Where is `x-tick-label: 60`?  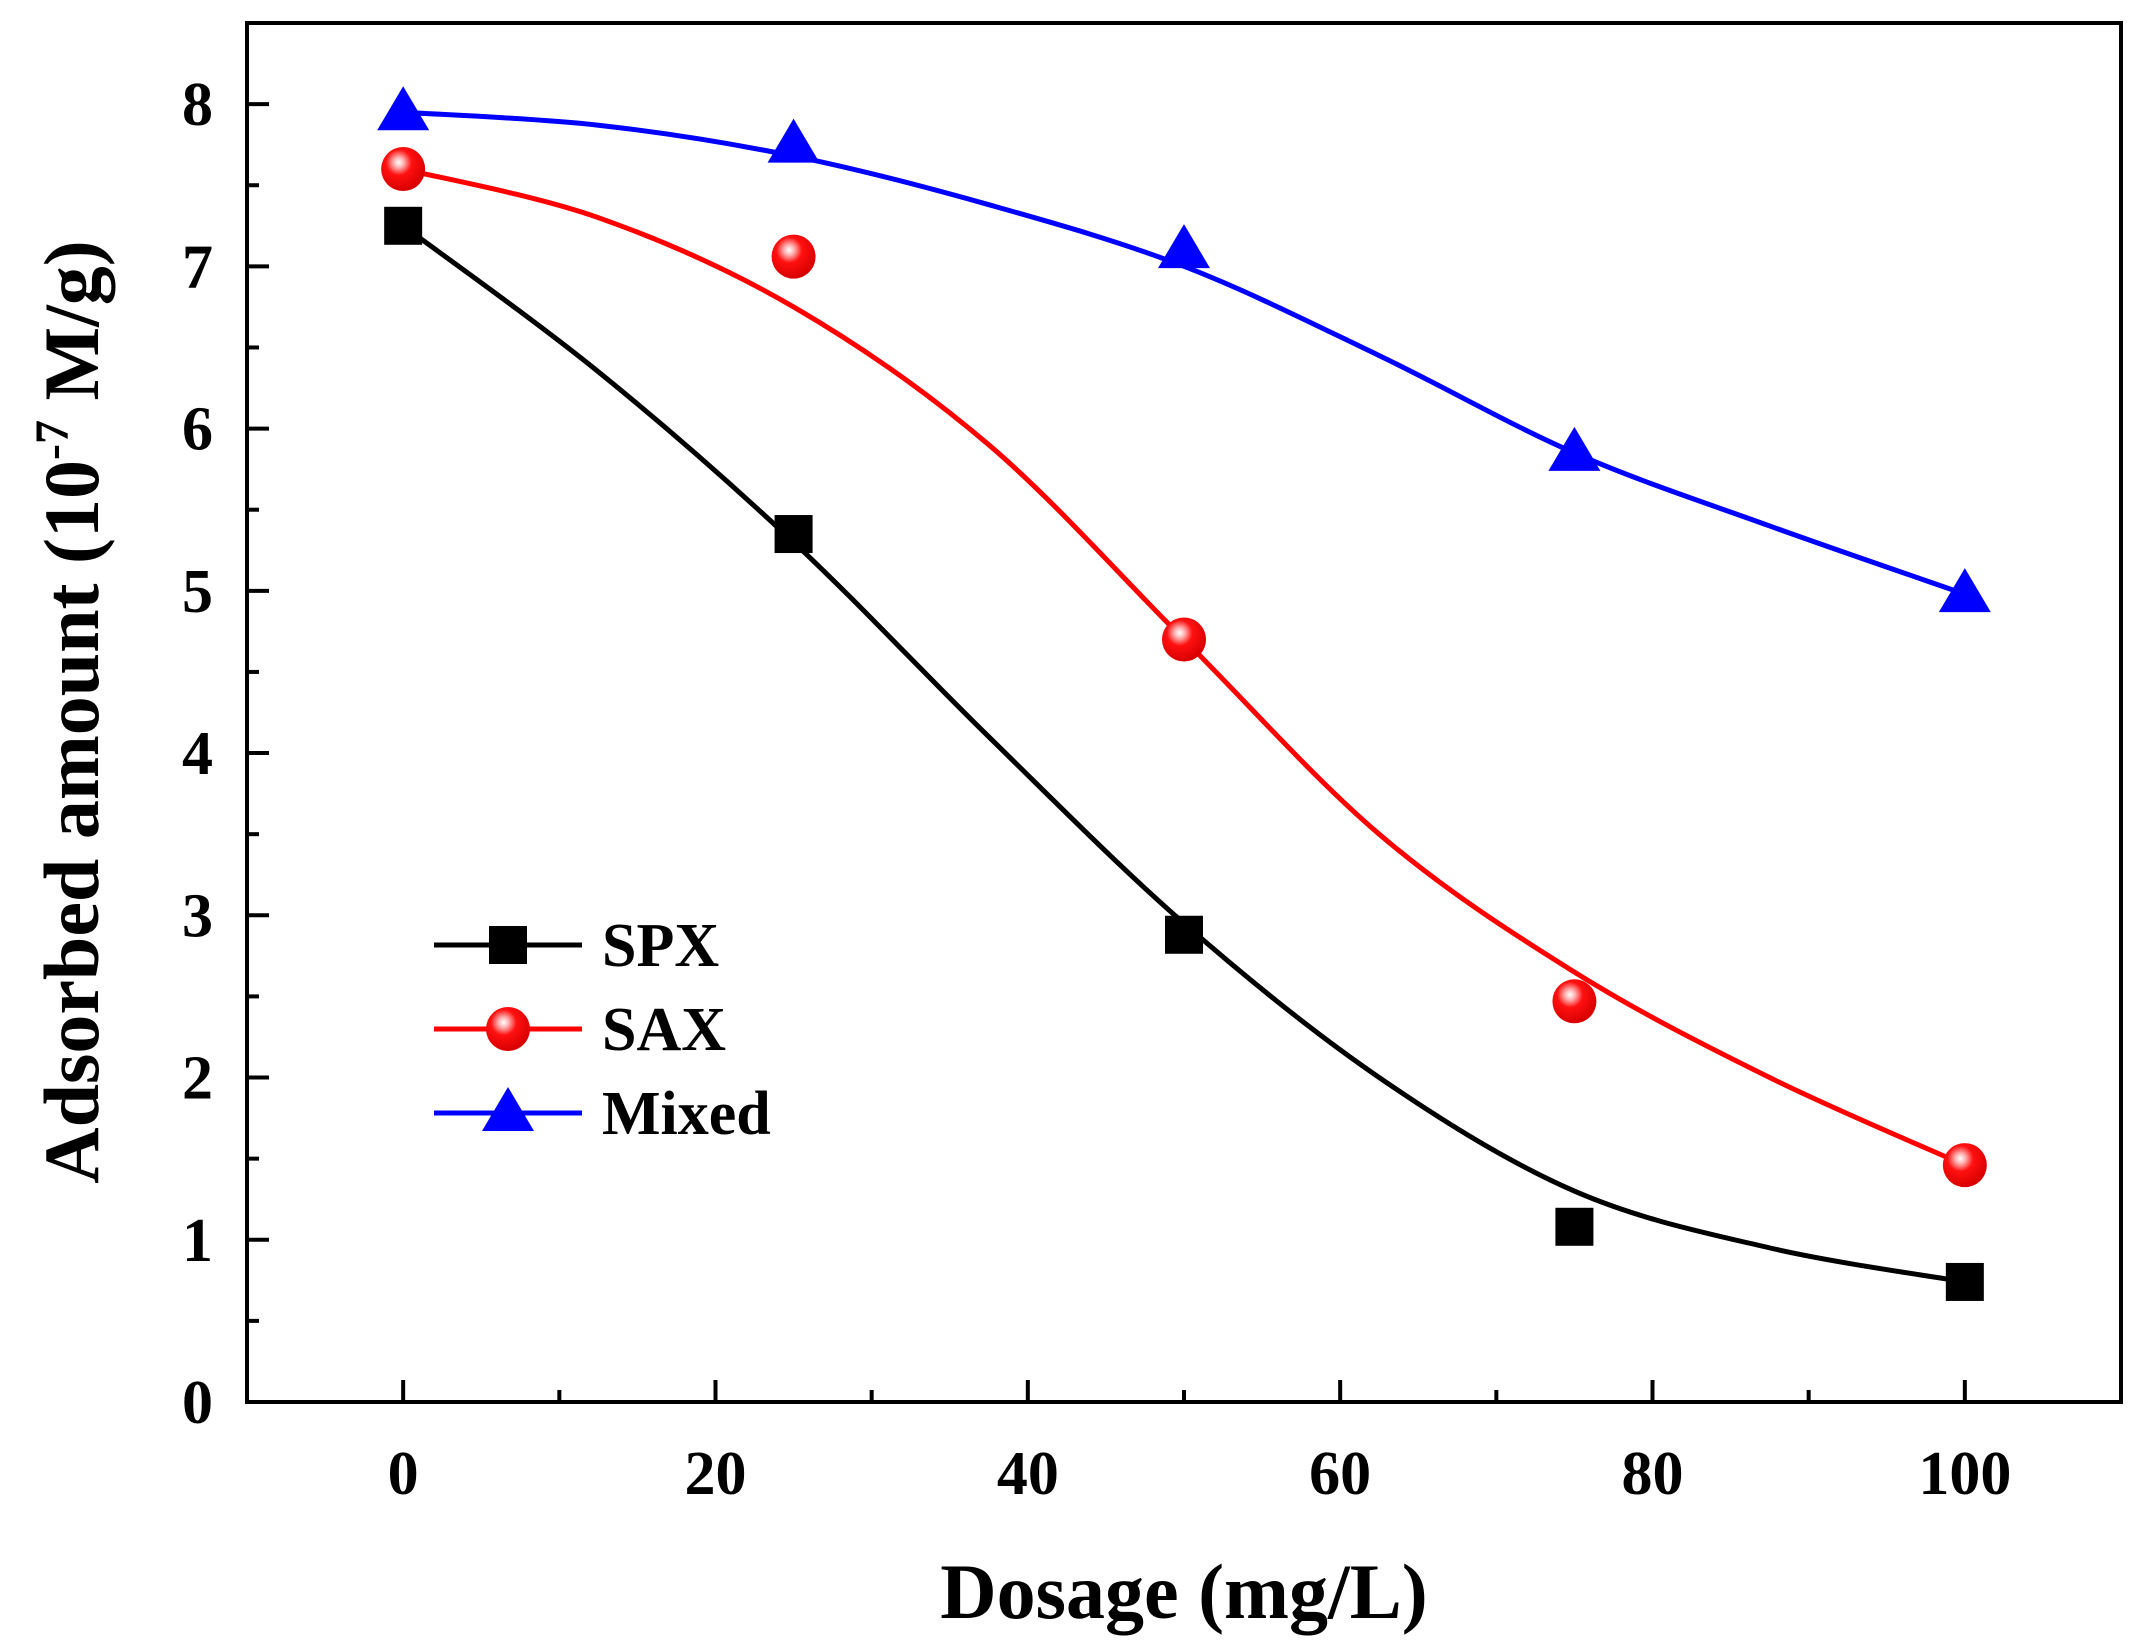
x-tick-label: 60 is located at coordinates (1340, 1474).